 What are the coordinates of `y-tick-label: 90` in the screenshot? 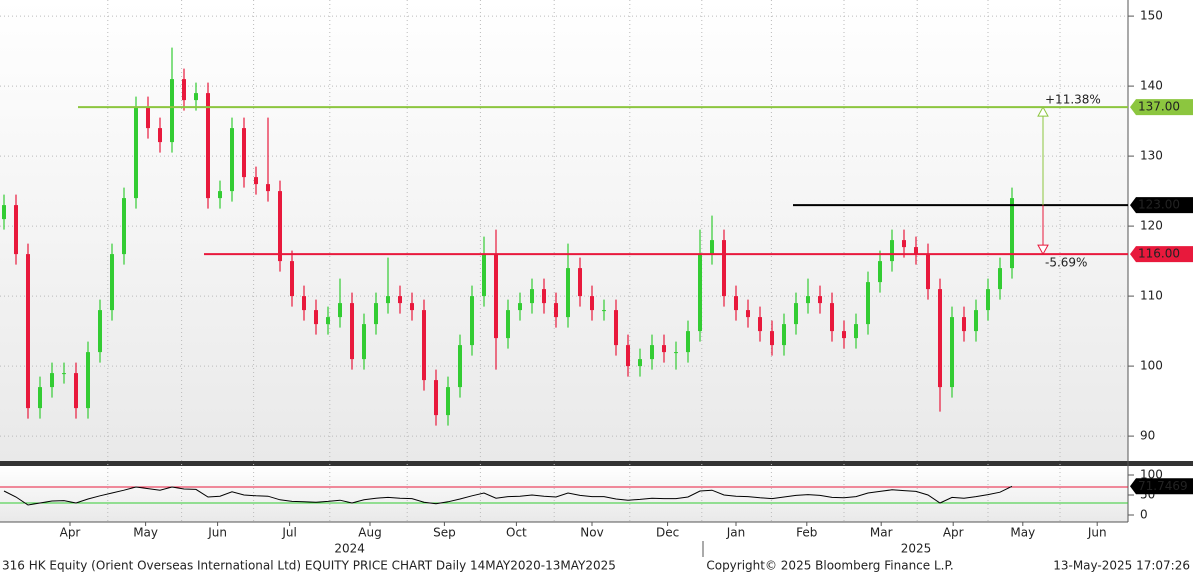 It's located at (1147, 436).